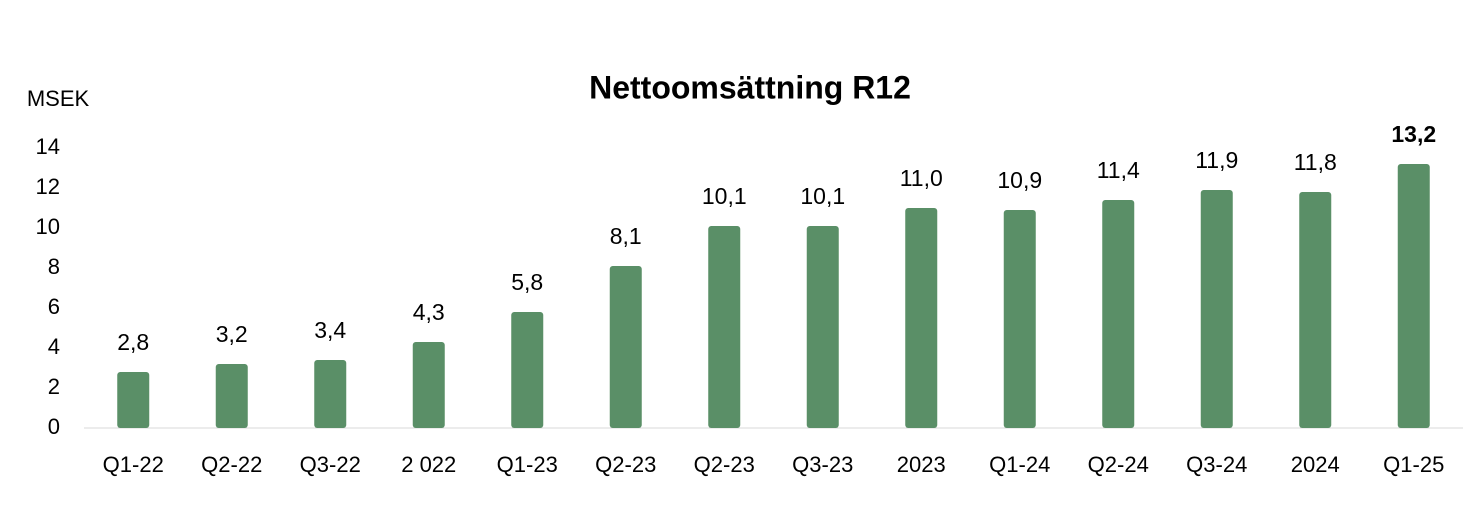 Image resolution: width=1482 pixels, height=518 pixels. I want to click on x-tick-label: Q2-24, so click(1118, 464).